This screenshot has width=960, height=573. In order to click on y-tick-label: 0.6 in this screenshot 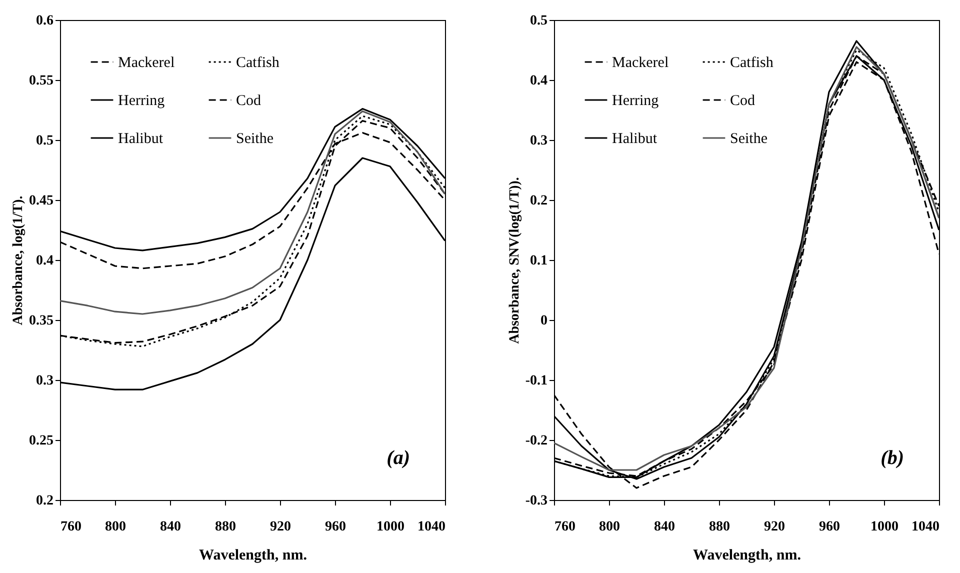, I will do `click(45, 21)`.